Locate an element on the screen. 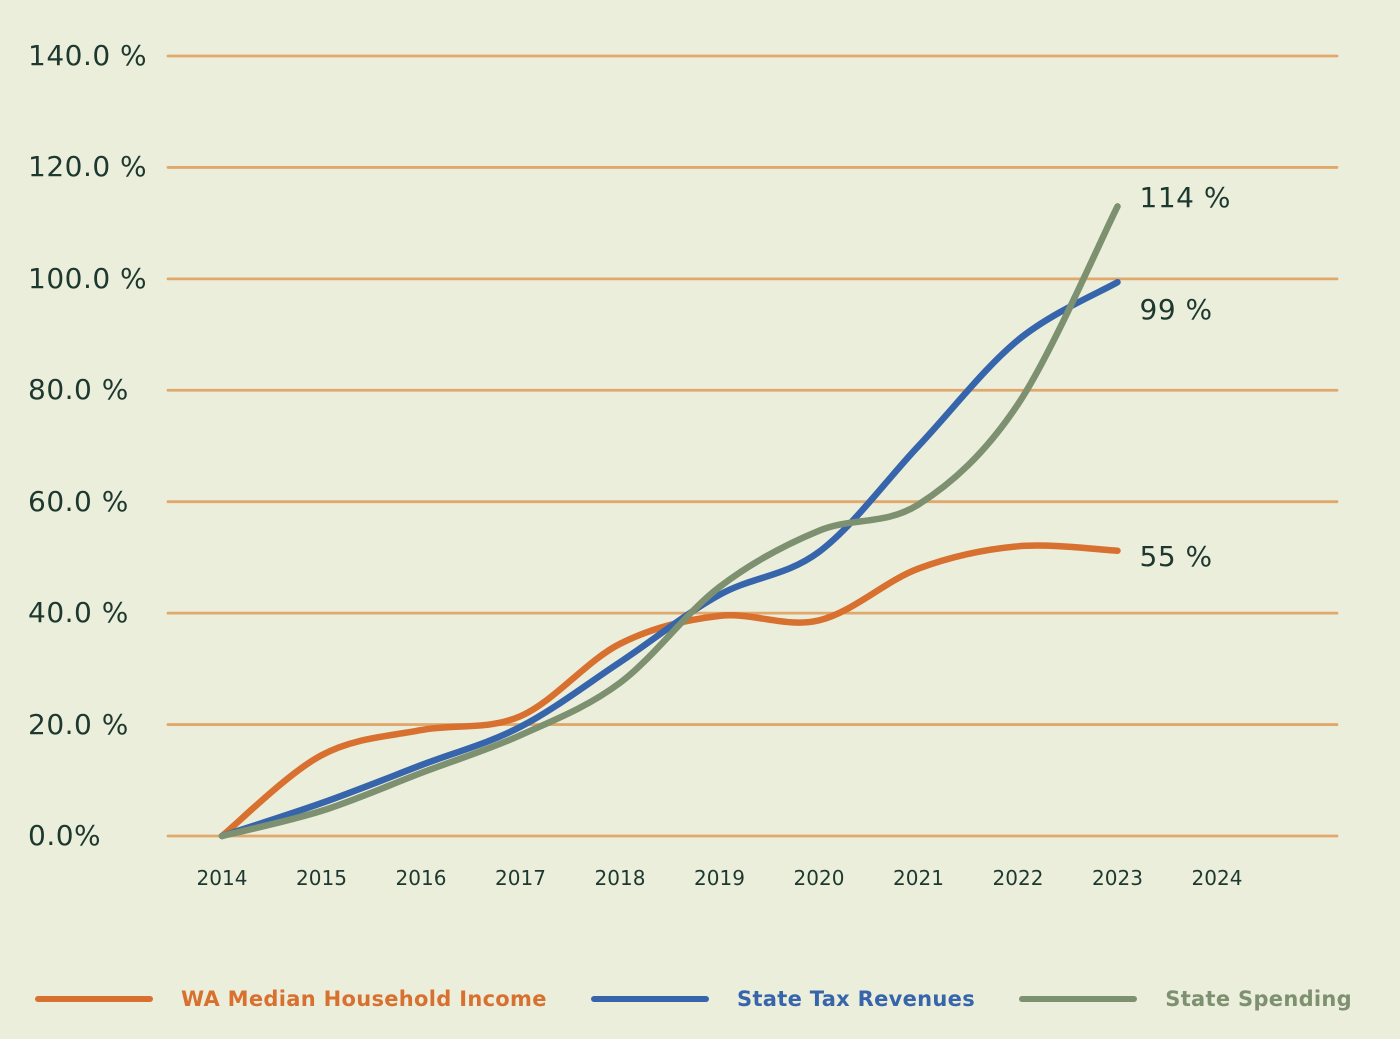  x-axis-tick-label: 2017 is located at coordinates (520, 878).